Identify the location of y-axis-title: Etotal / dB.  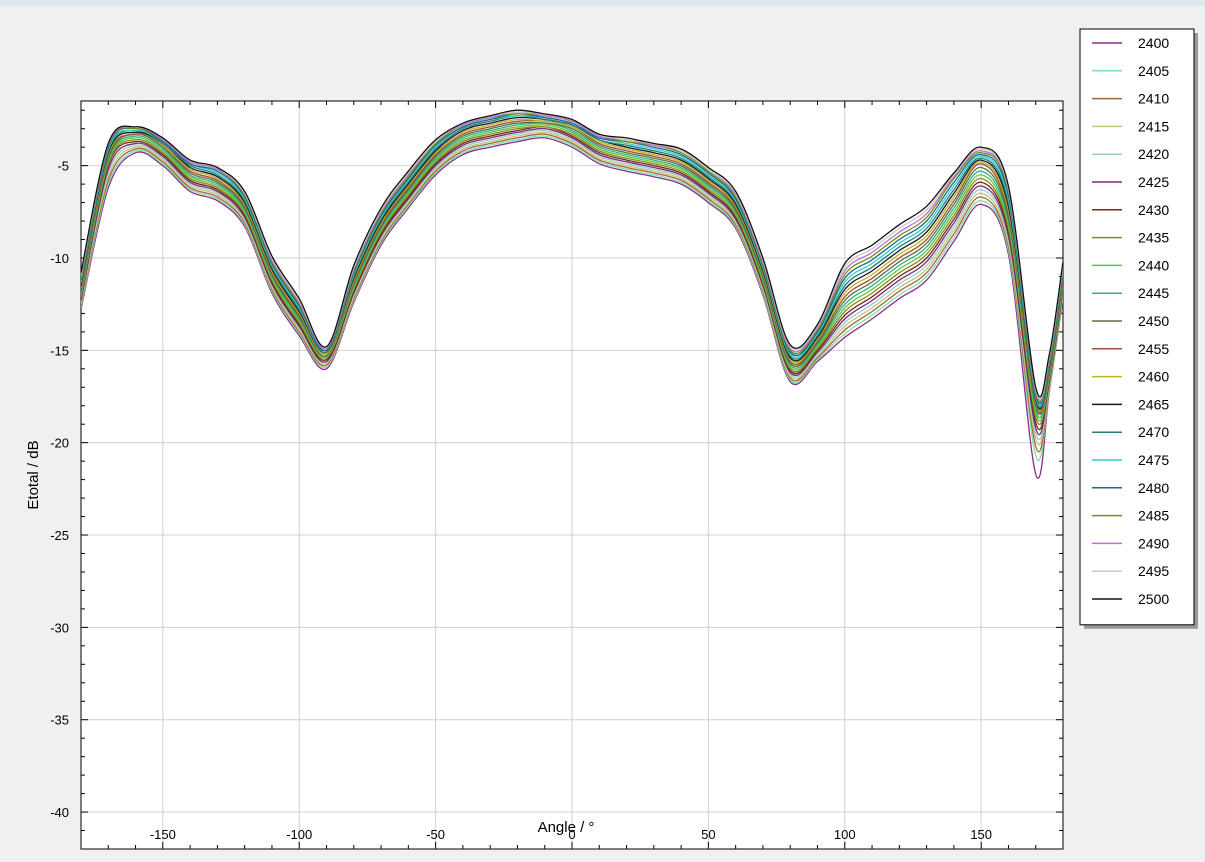
(33, 474).